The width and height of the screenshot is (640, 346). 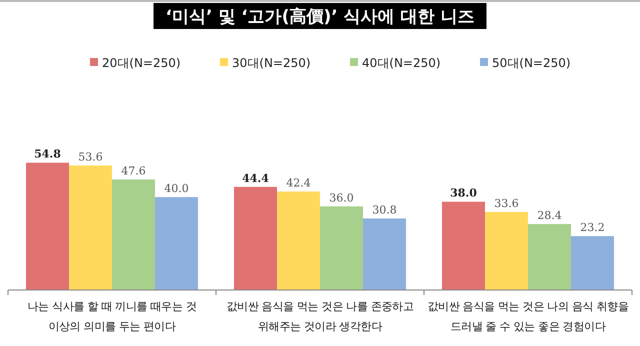 What do you see at coordinates (320, 17) in the screenshot?
I see `chart-title: ‘미식’ 및 ‘고가(高價)’ 식사에 대한 니즈` at bounding box center [320, 17].